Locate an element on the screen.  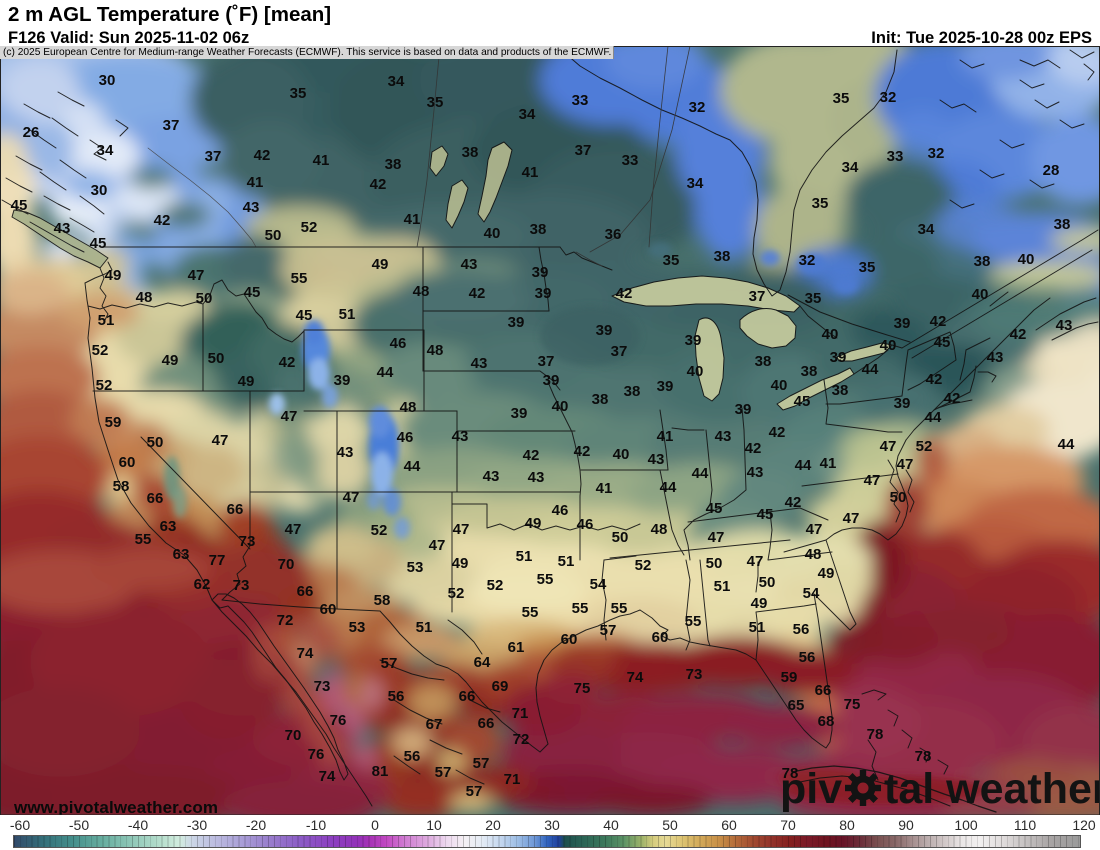
svg-text: tal weather is located at coordinates (992, 789).